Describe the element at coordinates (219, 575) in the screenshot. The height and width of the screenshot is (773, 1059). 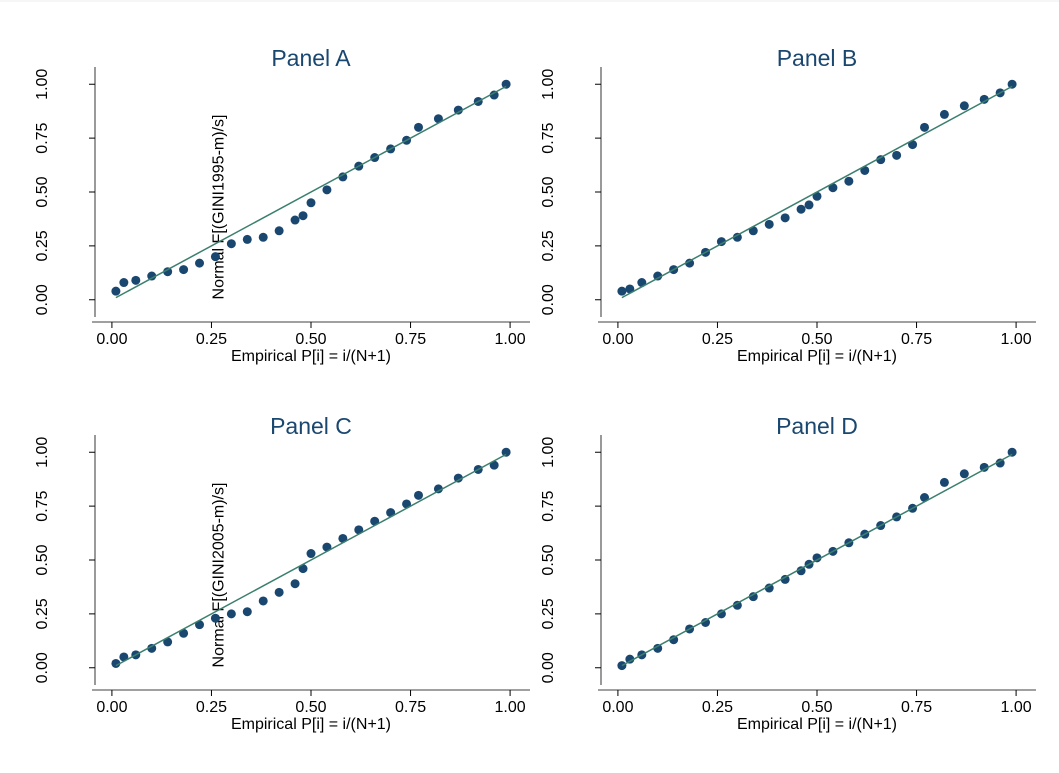
I see `y-axis-label: Normal F[(GINI2005-m)/s]` at that location.